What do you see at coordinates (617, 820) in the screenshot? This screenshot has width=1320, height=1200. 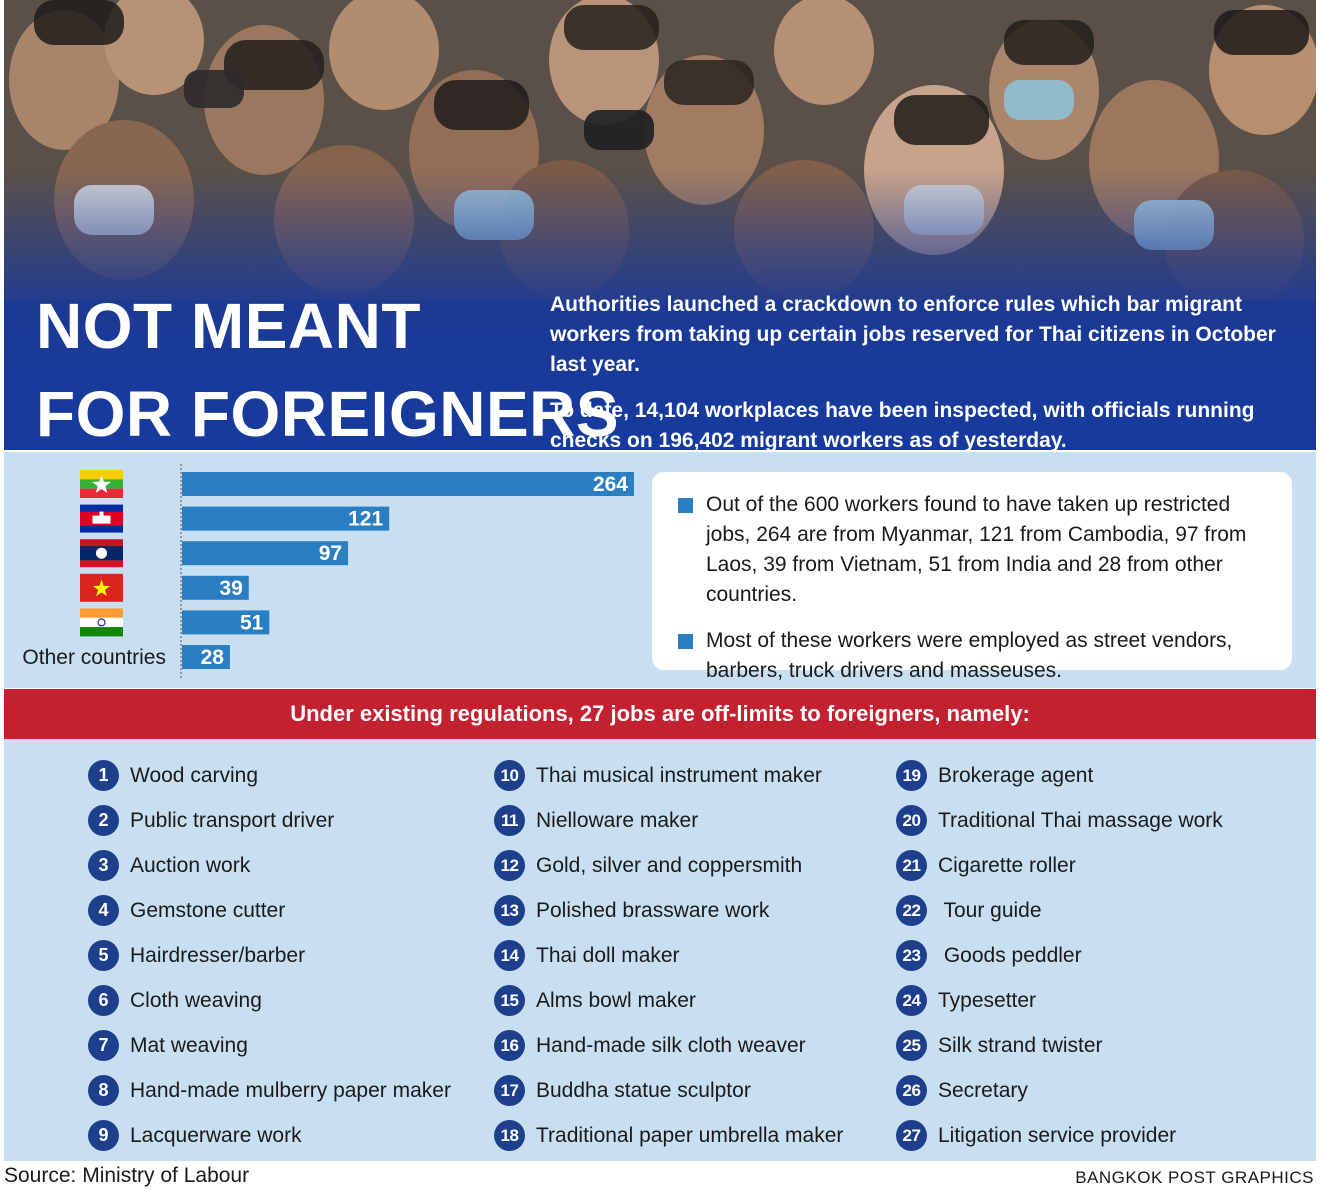 I see `job-label: Nielloware maker` at bounding box center [617, 820].